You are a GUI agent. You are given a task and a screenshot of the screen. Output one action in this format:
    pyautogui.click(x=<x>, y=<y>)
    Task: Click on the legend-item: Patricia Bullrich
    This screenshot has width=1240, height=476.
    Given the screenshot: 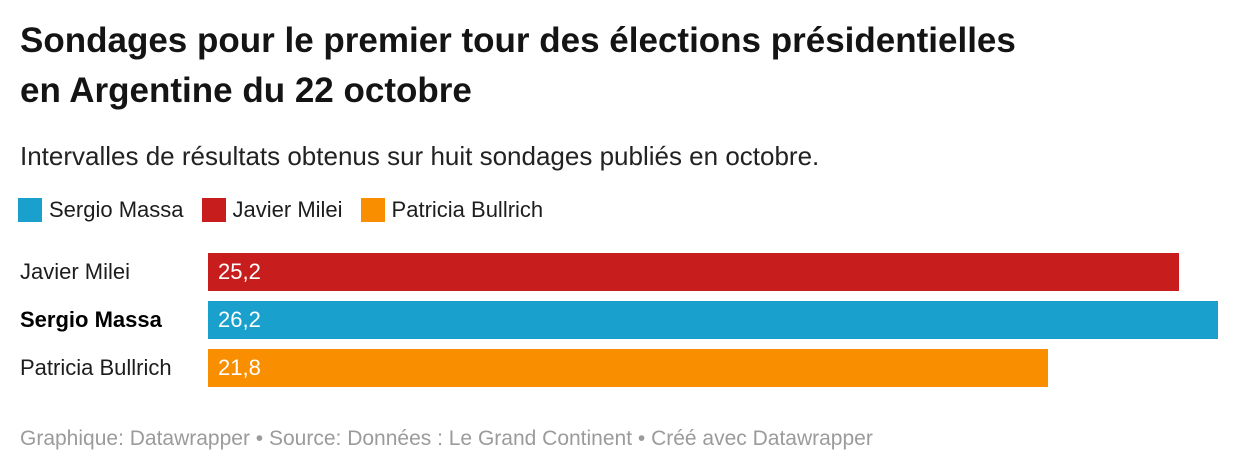 What is the action you would take?
    pyautogui.click(x=452, y=209)
    